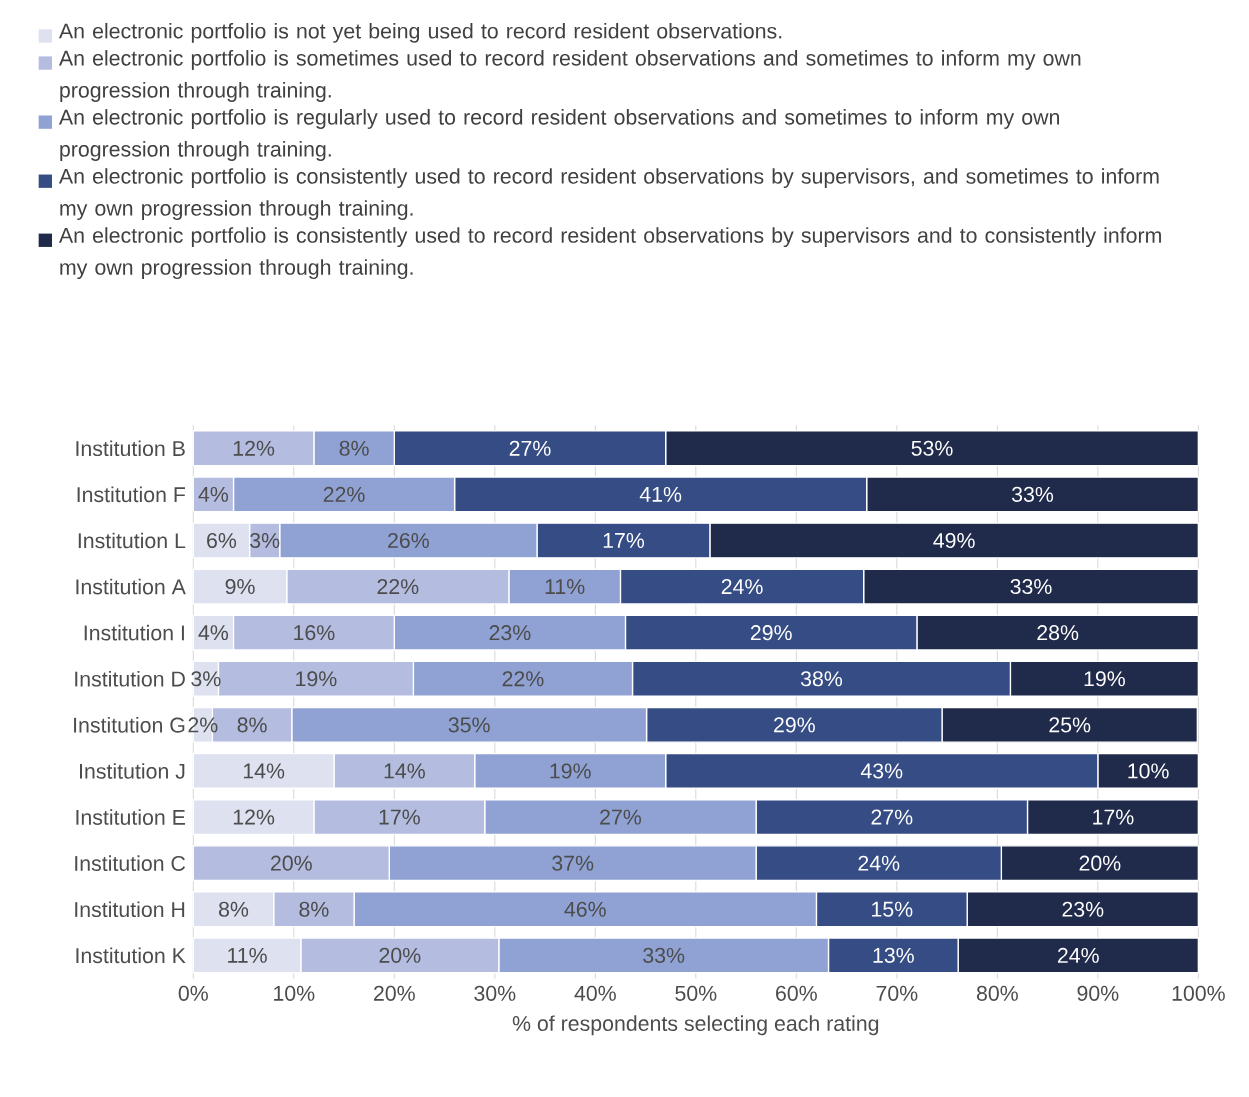  Describe the element at coordinates (932, 448) in the screenshot. I see `data-label: 53%` at that location.